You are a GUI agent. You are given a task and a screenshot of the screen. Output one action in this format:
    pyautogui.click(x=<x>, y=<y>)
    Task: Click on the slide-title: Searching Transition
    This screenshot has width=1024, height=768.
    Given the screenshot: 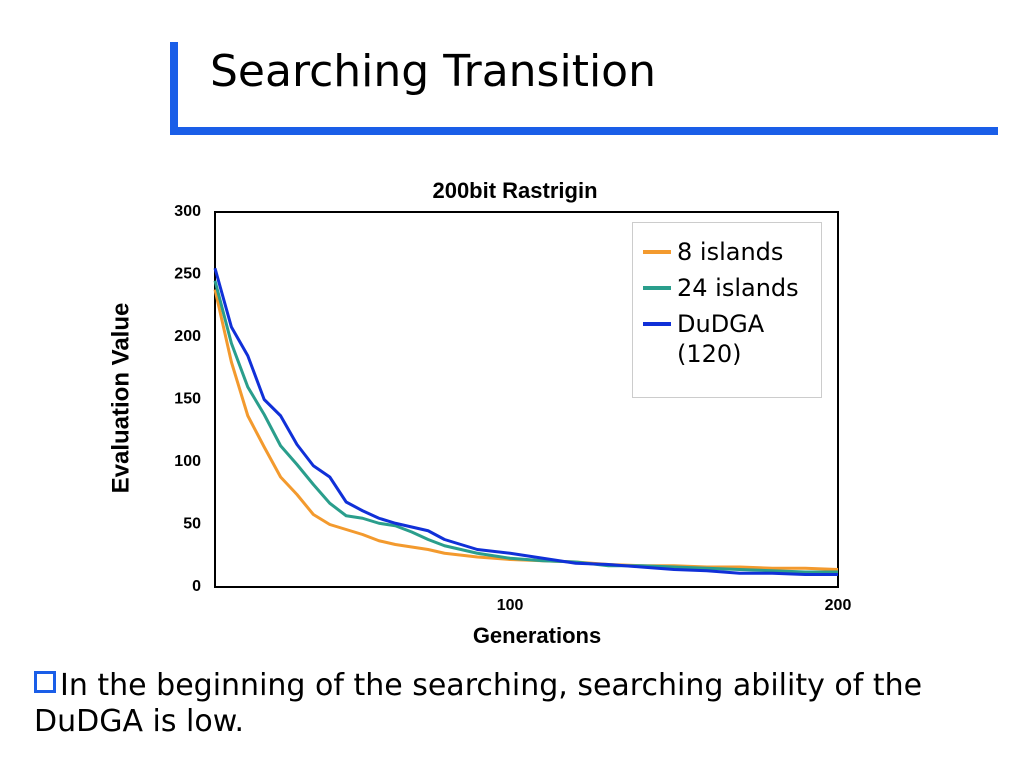 What is the action you would take?
    pyautogui.click(x=433, y=71)
    